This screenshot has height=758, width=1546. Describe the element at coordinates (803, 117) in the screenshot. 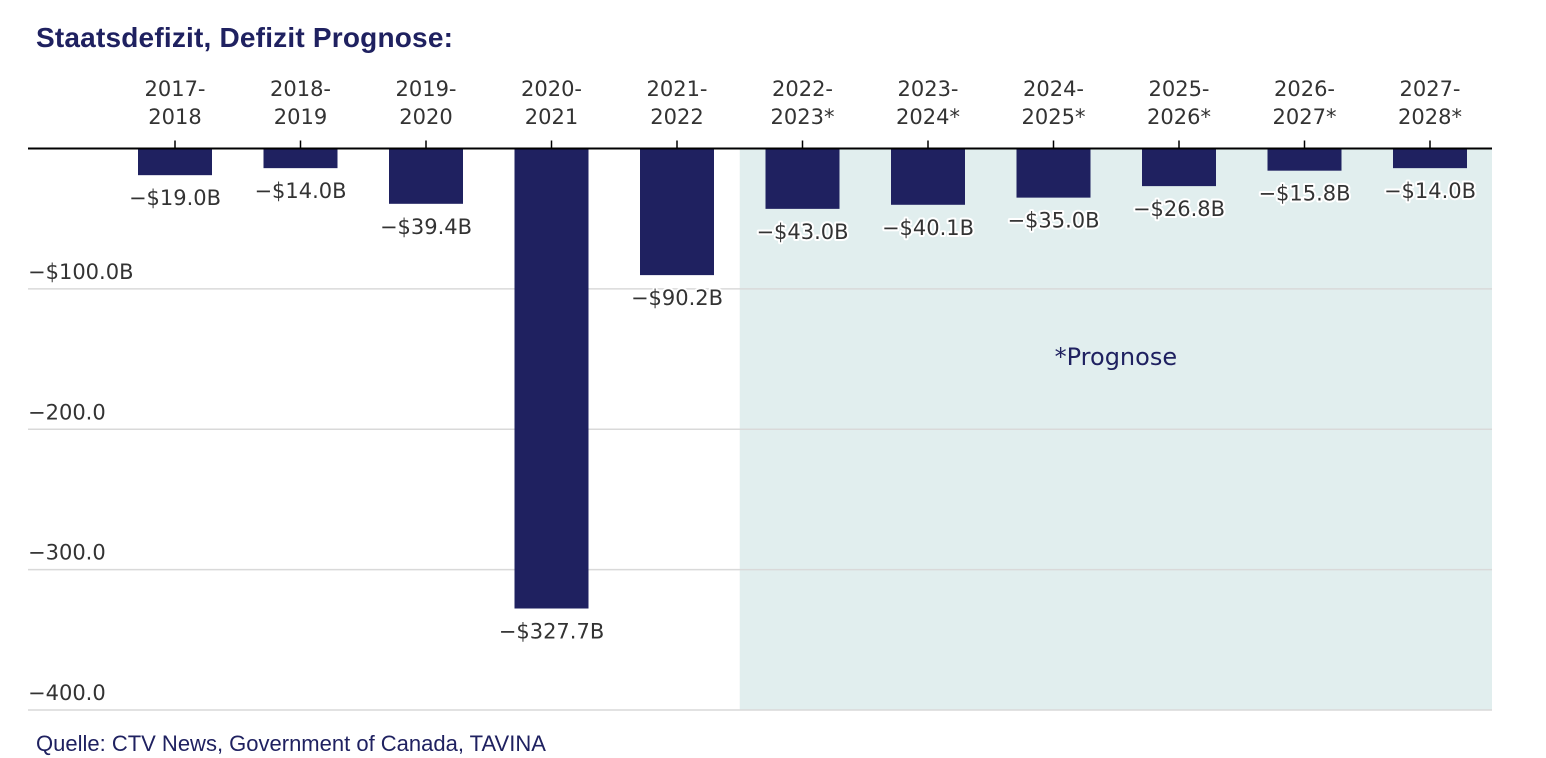

I see `x-tick-label-line: 2023*` at that location.